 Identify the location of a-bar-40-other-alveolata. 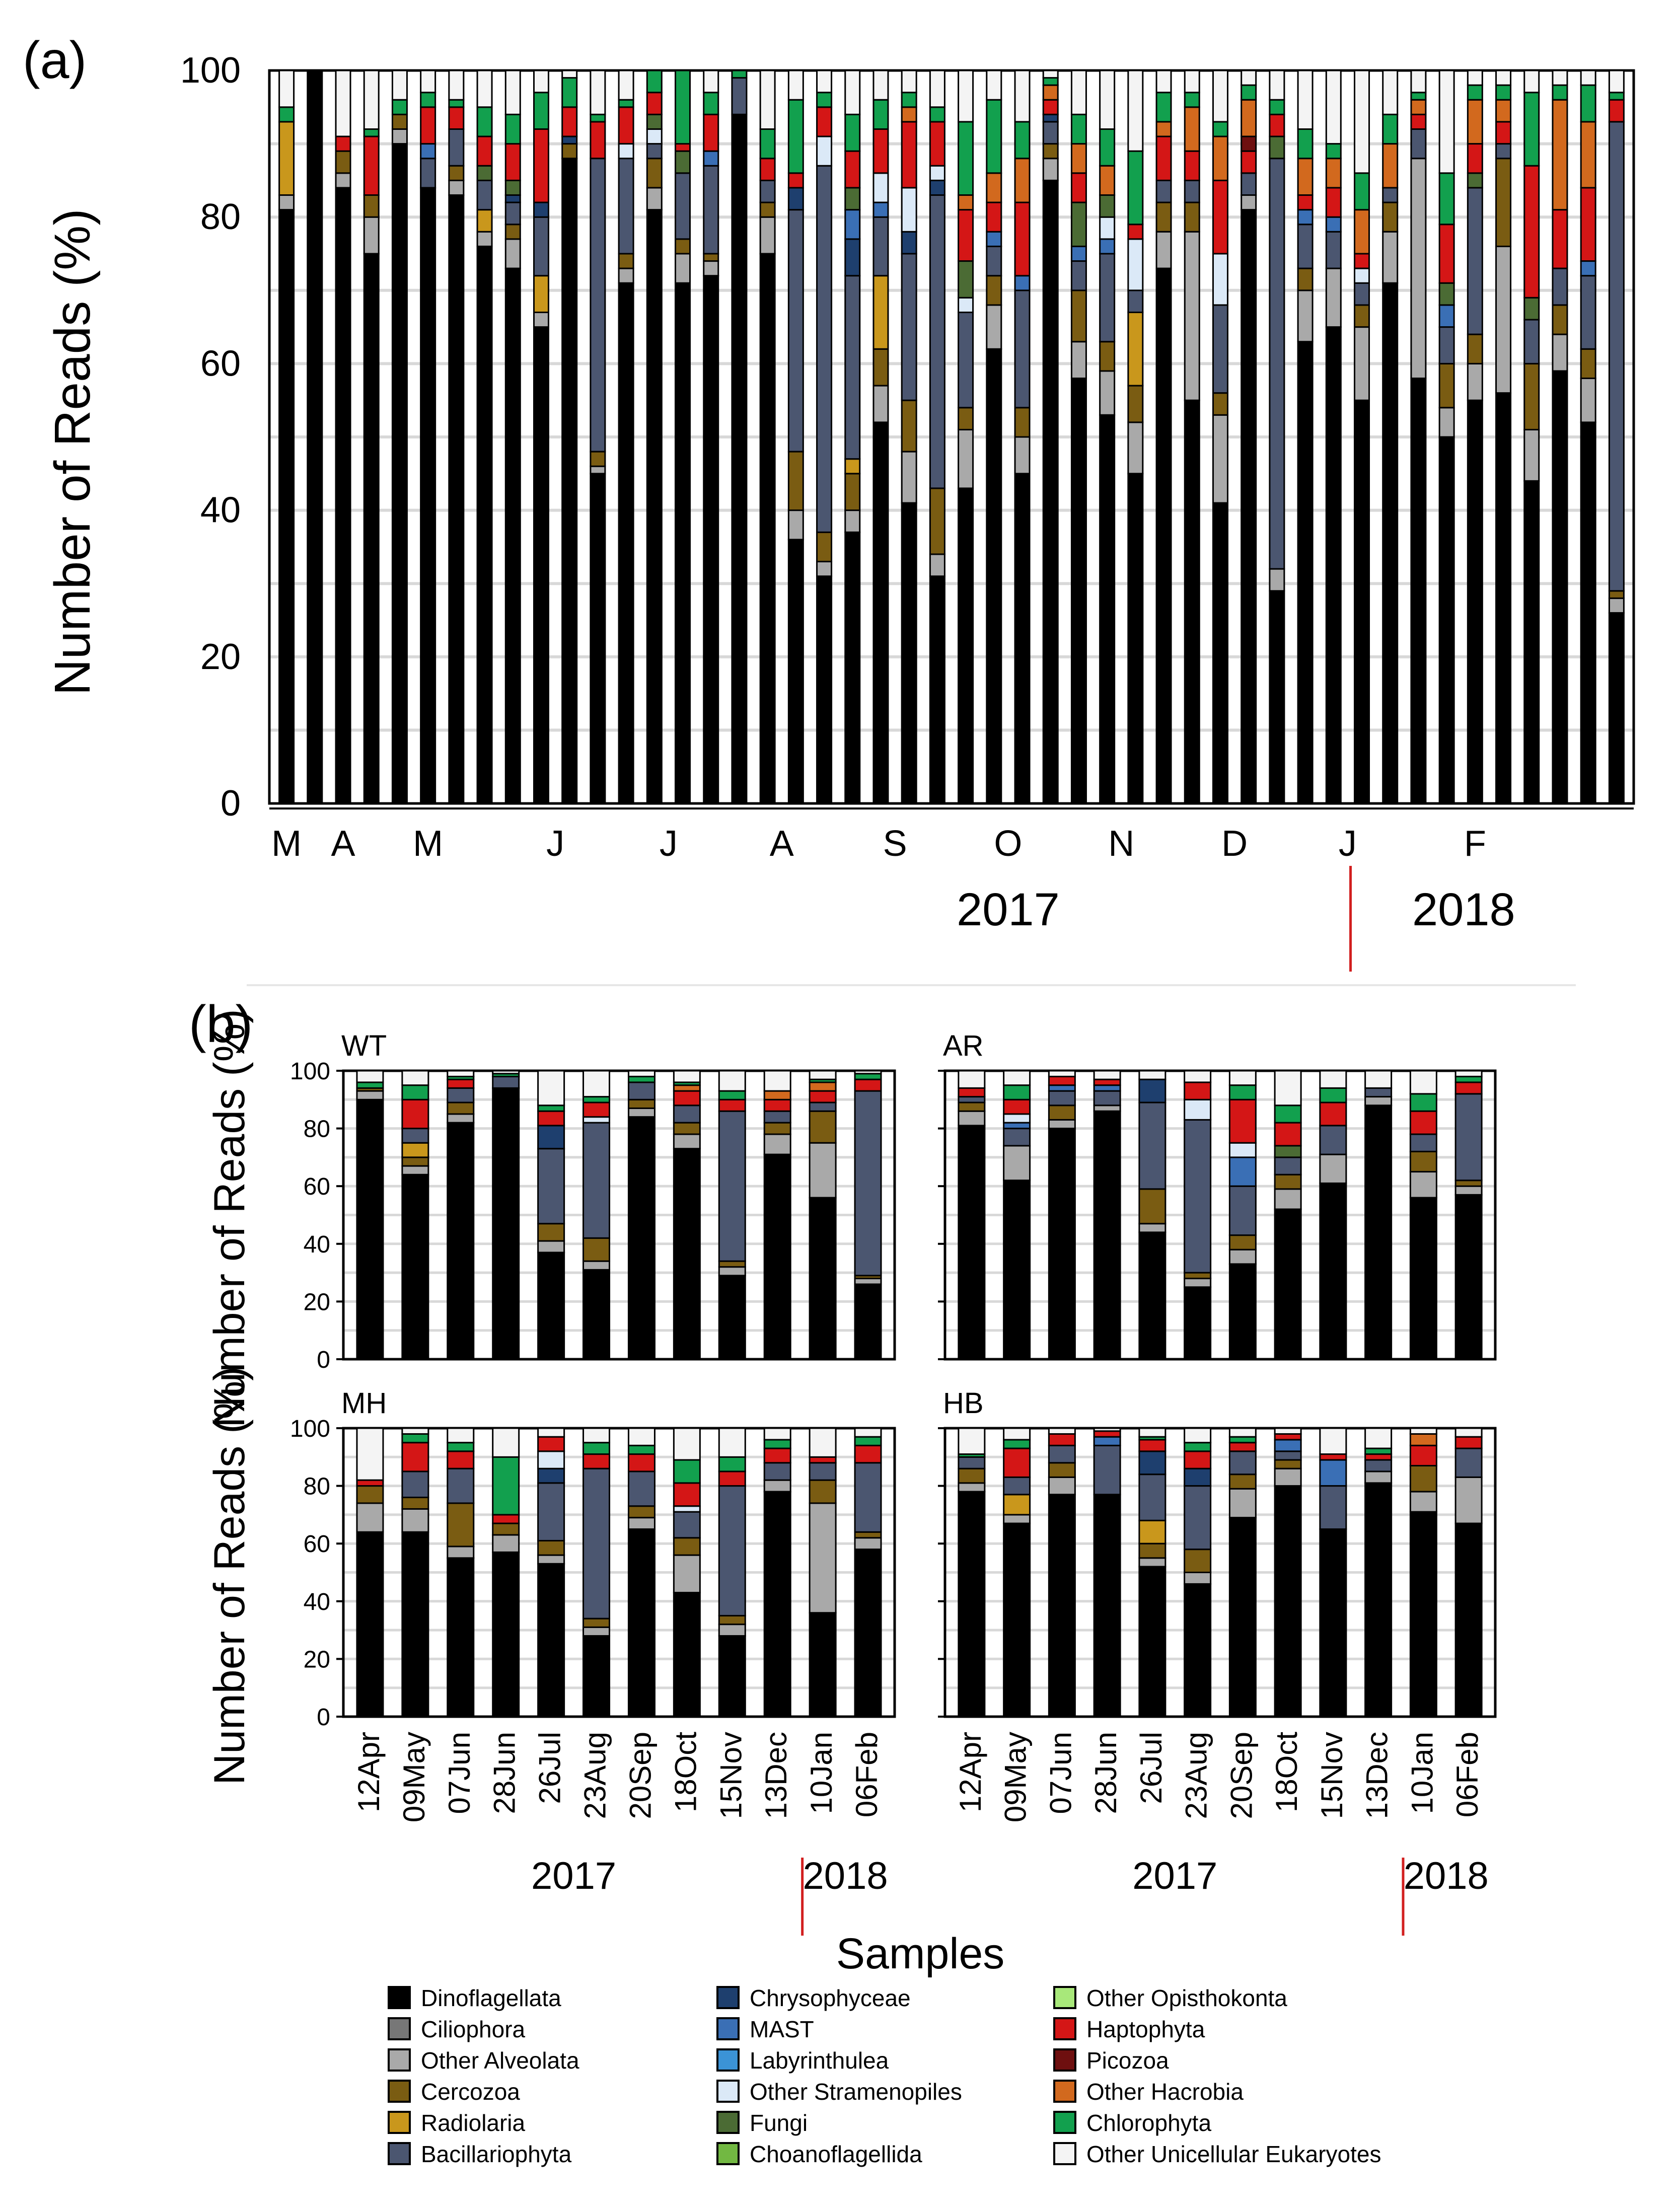
(1418, 269).